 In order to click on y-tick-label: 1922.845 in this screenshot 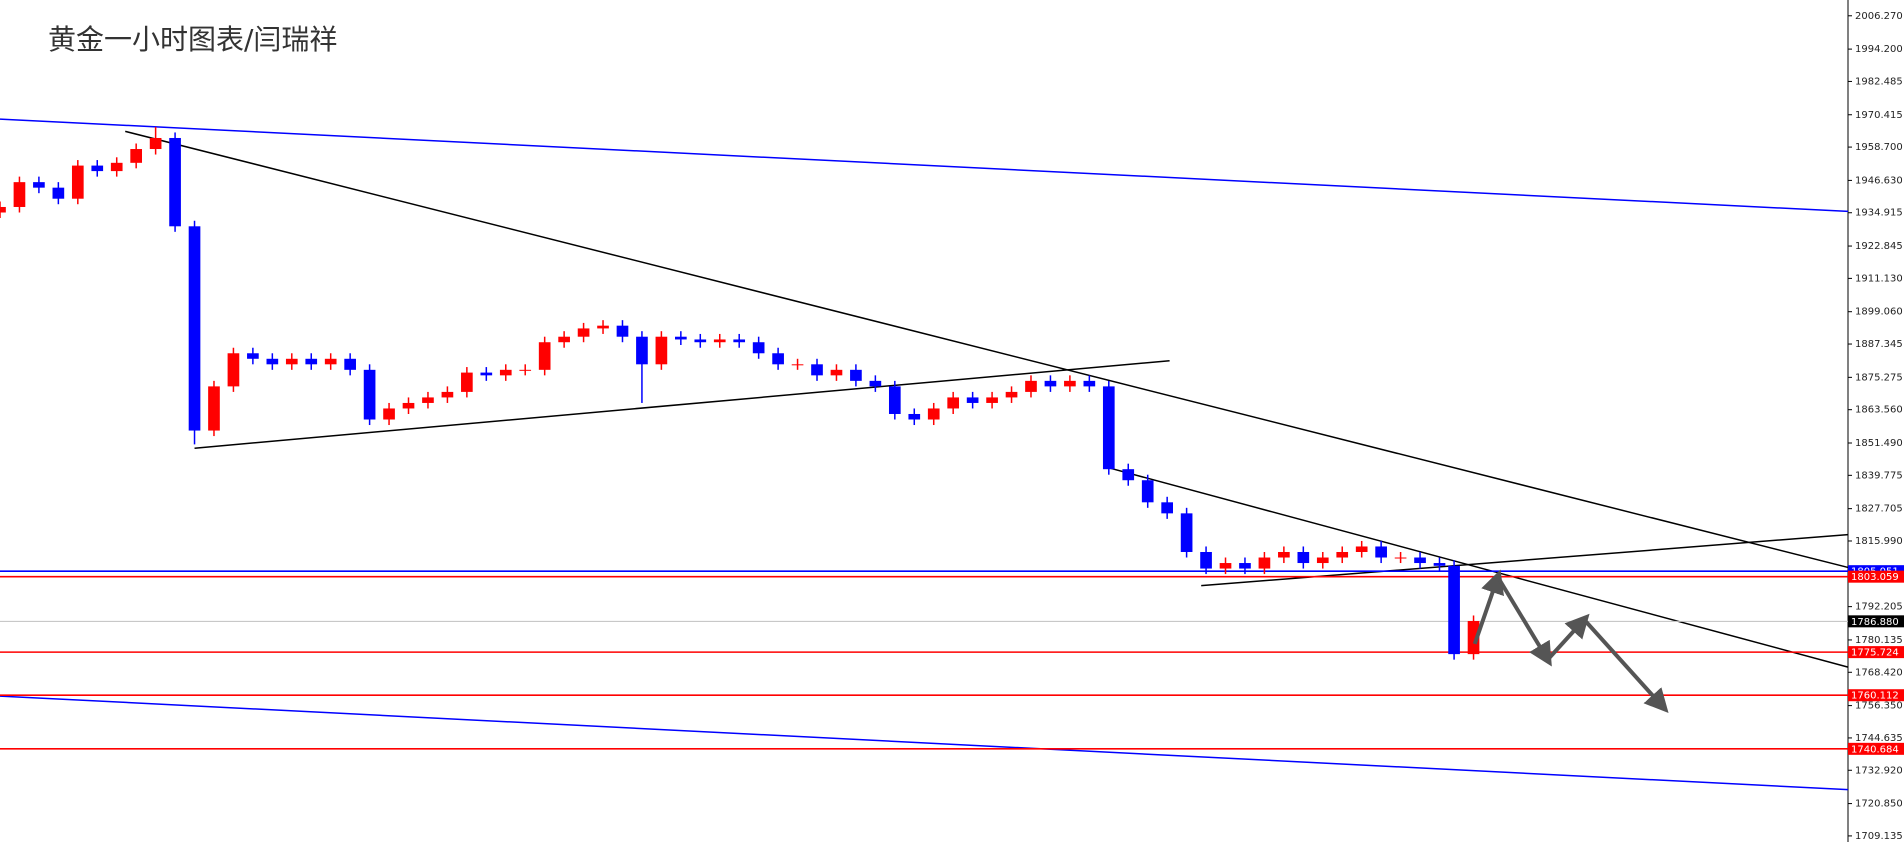, I will do `click(1879, 246)`.